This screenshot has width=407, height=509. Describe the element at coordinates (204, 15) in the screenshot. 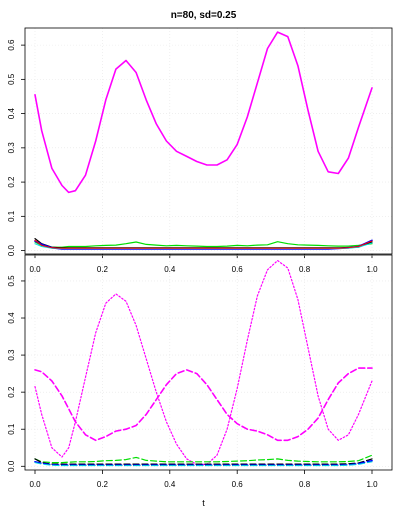

I see `chart-title: n=80, sd=0.25` at that location.